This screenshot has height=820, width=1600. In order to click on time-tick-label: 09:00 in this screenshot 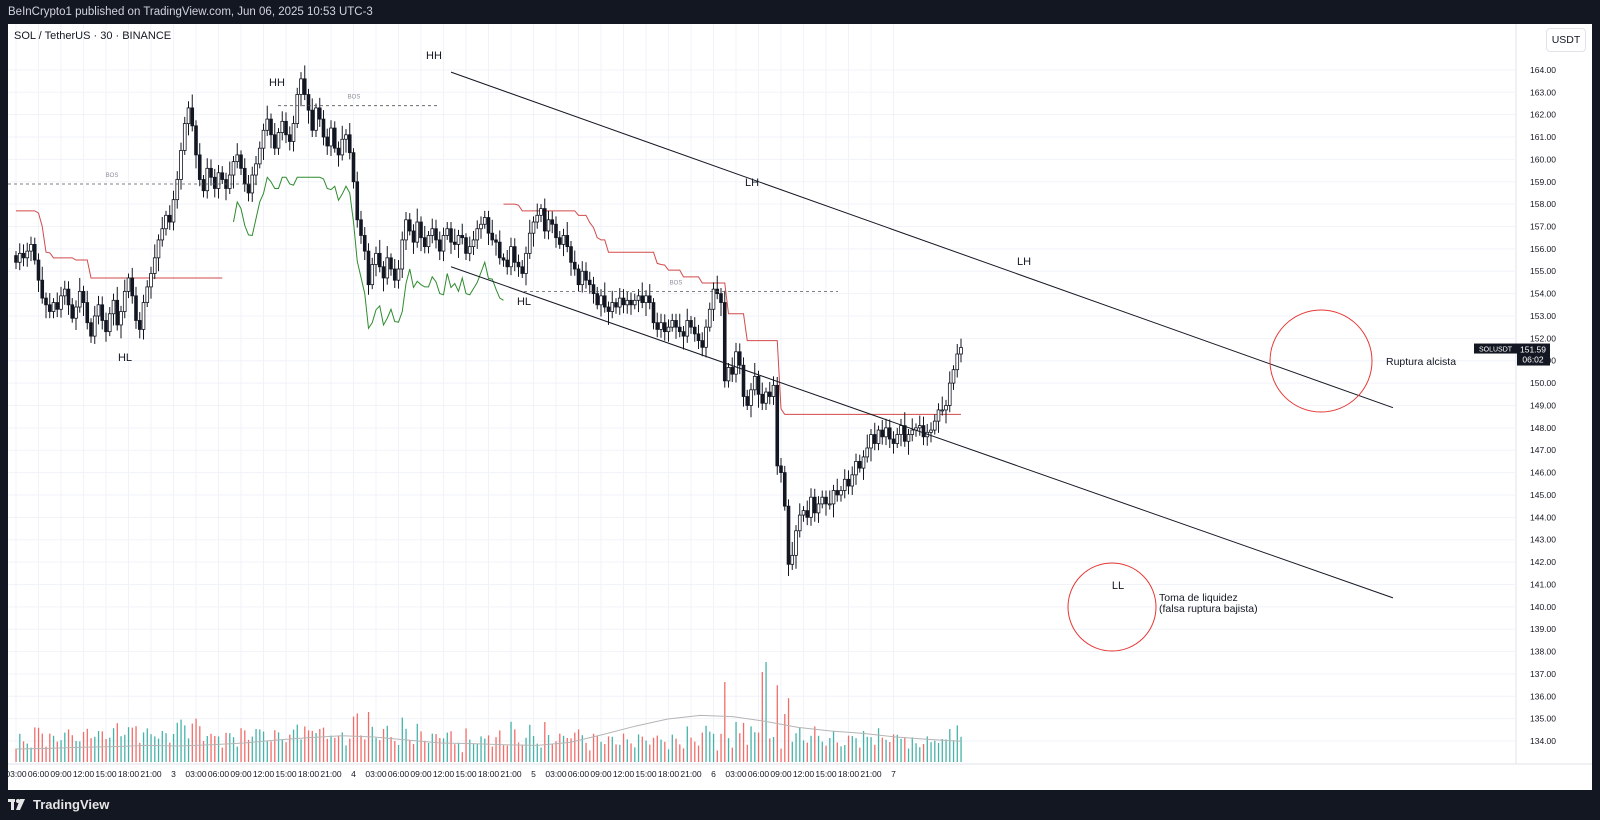, I will do `click(601, 774)`.